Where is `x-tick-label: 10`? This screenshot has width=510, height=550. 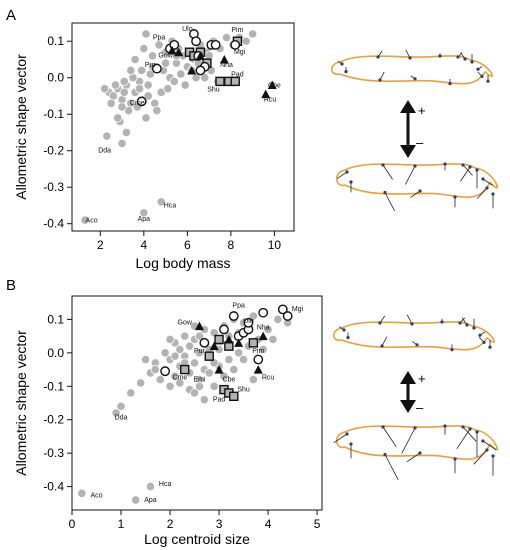 x-tick-label: 10 is located at coordinates (275, 245).